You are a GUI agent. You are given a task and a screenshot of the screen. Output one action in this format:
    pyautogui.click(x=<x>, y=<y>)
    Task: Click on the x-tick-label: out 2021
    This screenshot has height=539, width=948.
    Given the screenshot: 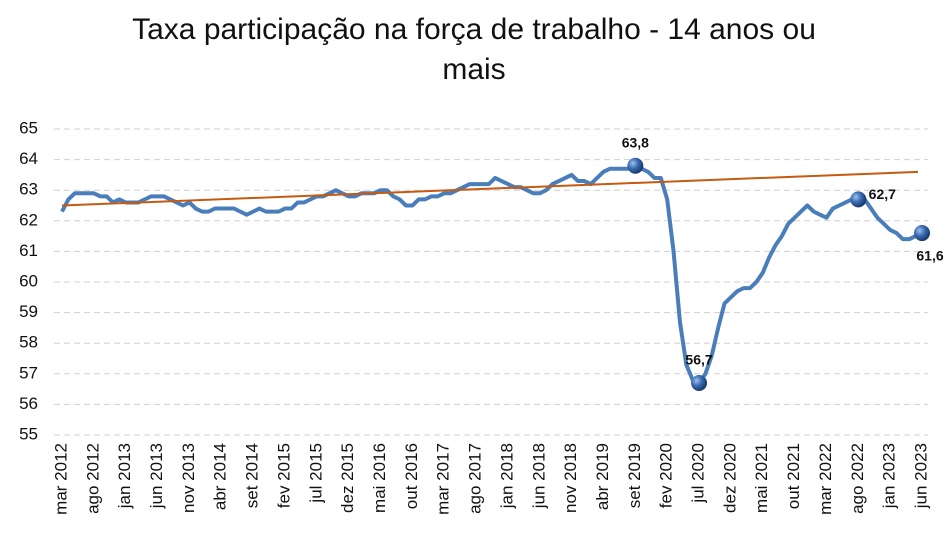 What is the action you would take?
    pyautogui.click(x=793, y=476)
    